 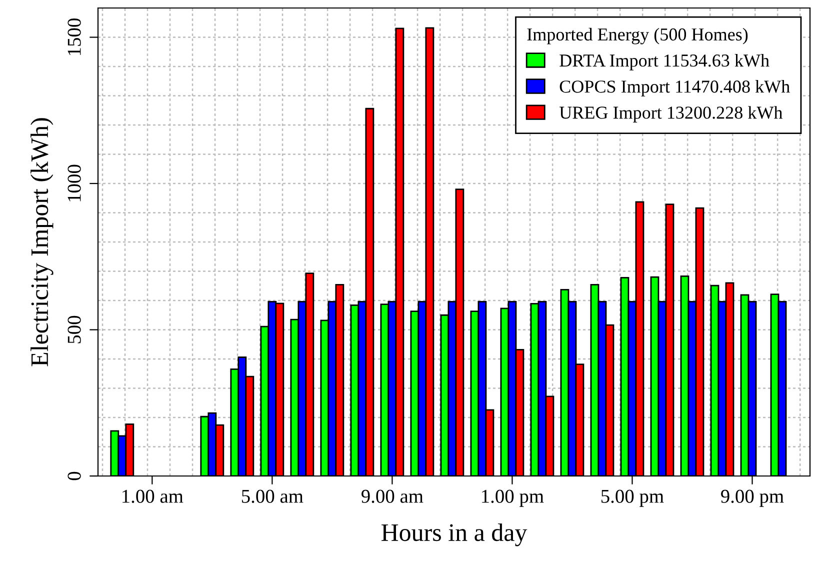 What do you see at coordinates (42, 242) in the screenshot?
I see `y-axis-title: Electricity Import (kWh)` at bounding box center [42, 242].